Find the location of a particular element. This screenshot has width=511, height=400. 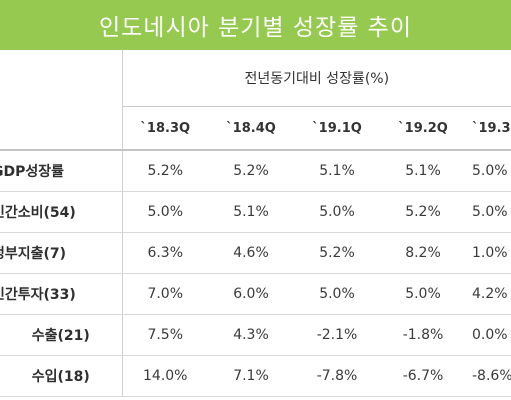

table-corner-cell is located at coordinates (61, 100).